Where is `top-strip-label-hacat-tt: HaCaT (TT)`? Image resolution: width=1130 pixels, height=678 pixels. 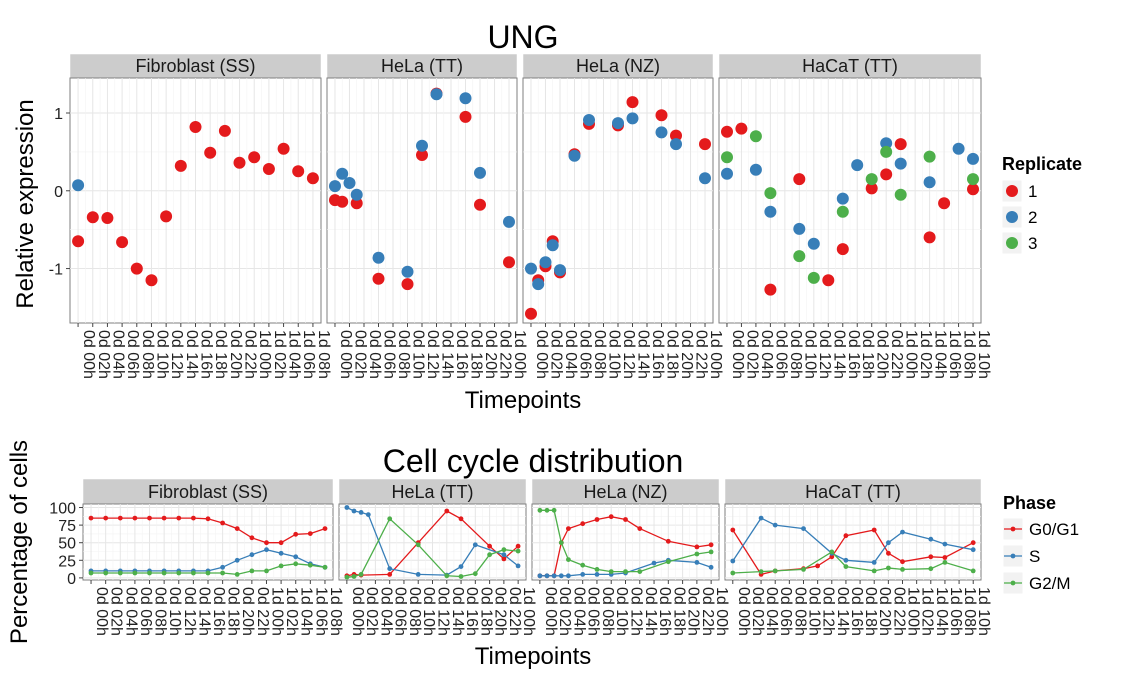
top-strip-label-hacat-tt: HaCaT (TT) is located at coordinates (850, 66).